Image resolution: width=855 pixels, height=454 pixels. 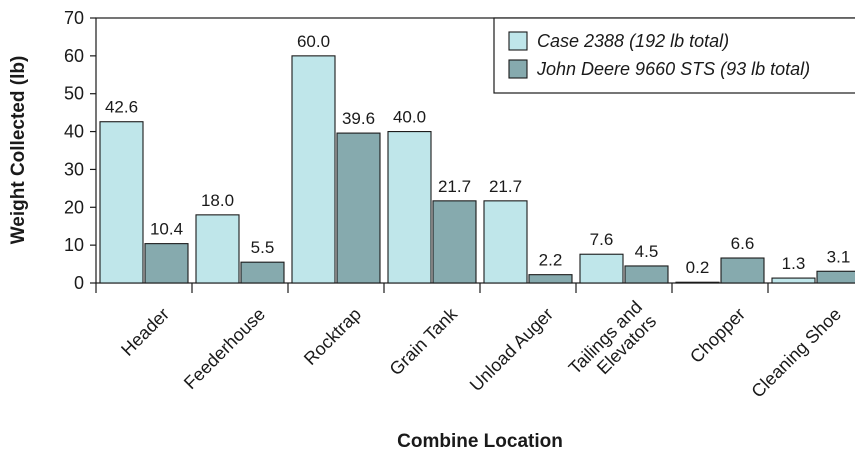 I want to click on x-tick-label-line: Grain Tank, so click(x=424, y=341).